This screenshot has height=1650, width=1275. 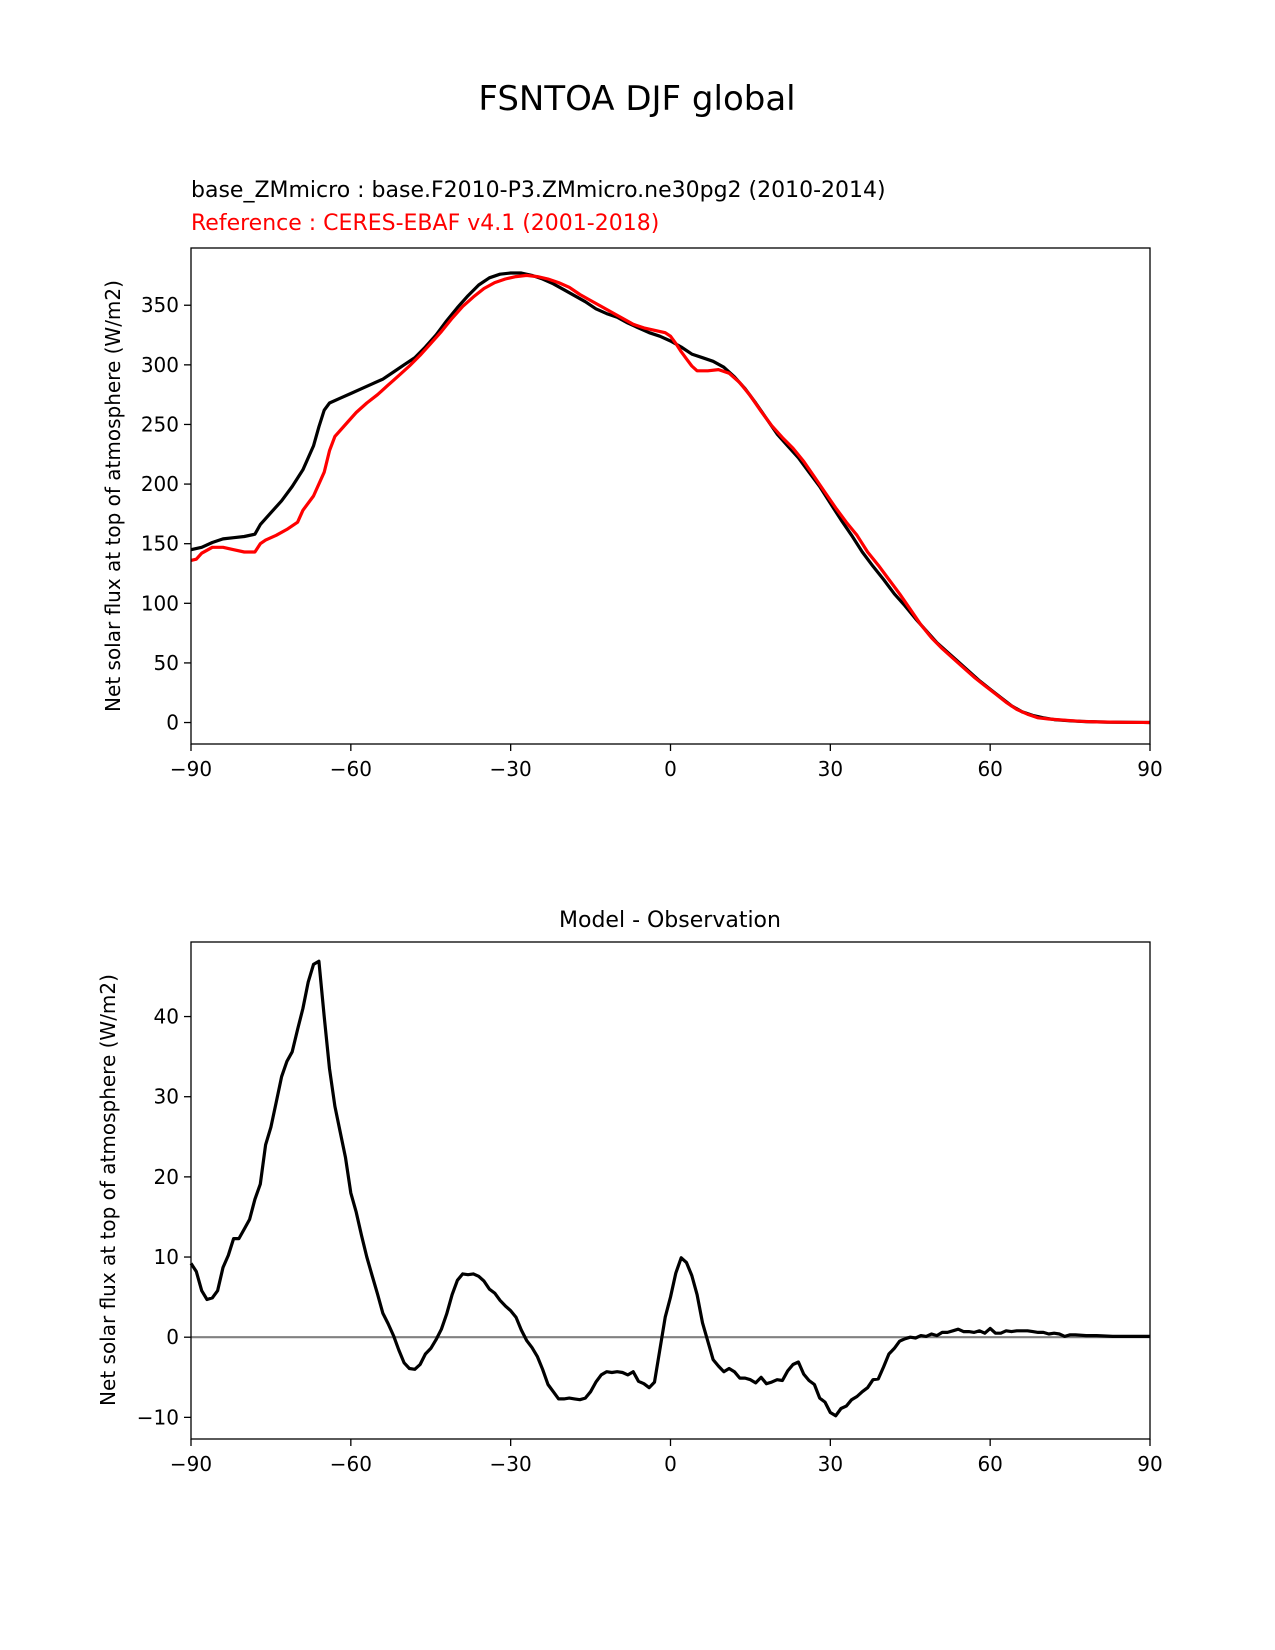 What do you see at coordinates (160, 424) in the screenshot?
I see `top-ytick-label: 250` at bounding box center [160, 424].